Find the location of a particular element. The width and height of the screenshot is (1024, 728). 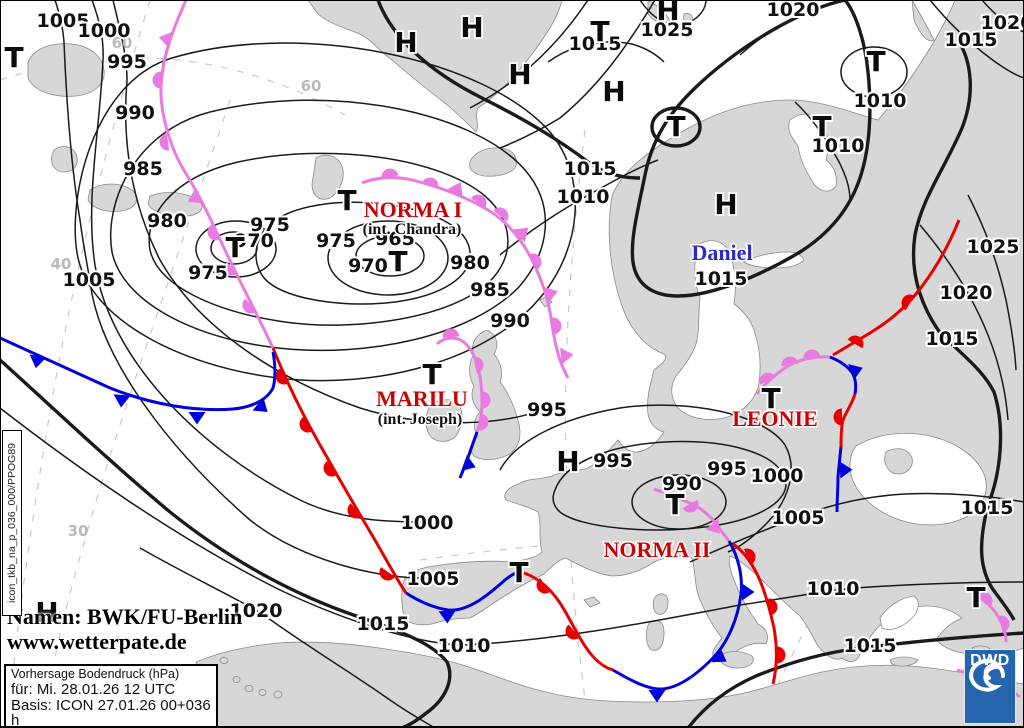

isobar-value-label: 1010 is located at coordinates (464, 646).